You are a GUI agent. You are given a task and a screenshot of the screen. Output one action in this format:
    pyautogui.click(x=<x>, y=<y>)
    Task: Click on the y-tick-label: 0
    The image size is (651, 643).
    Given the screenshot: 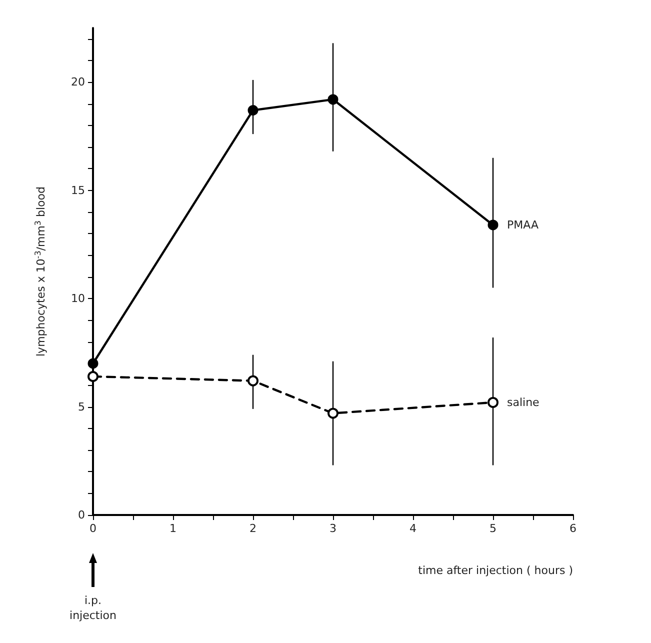 What is the action you would take?
    pyautogui.click(x=81, y=515)
    